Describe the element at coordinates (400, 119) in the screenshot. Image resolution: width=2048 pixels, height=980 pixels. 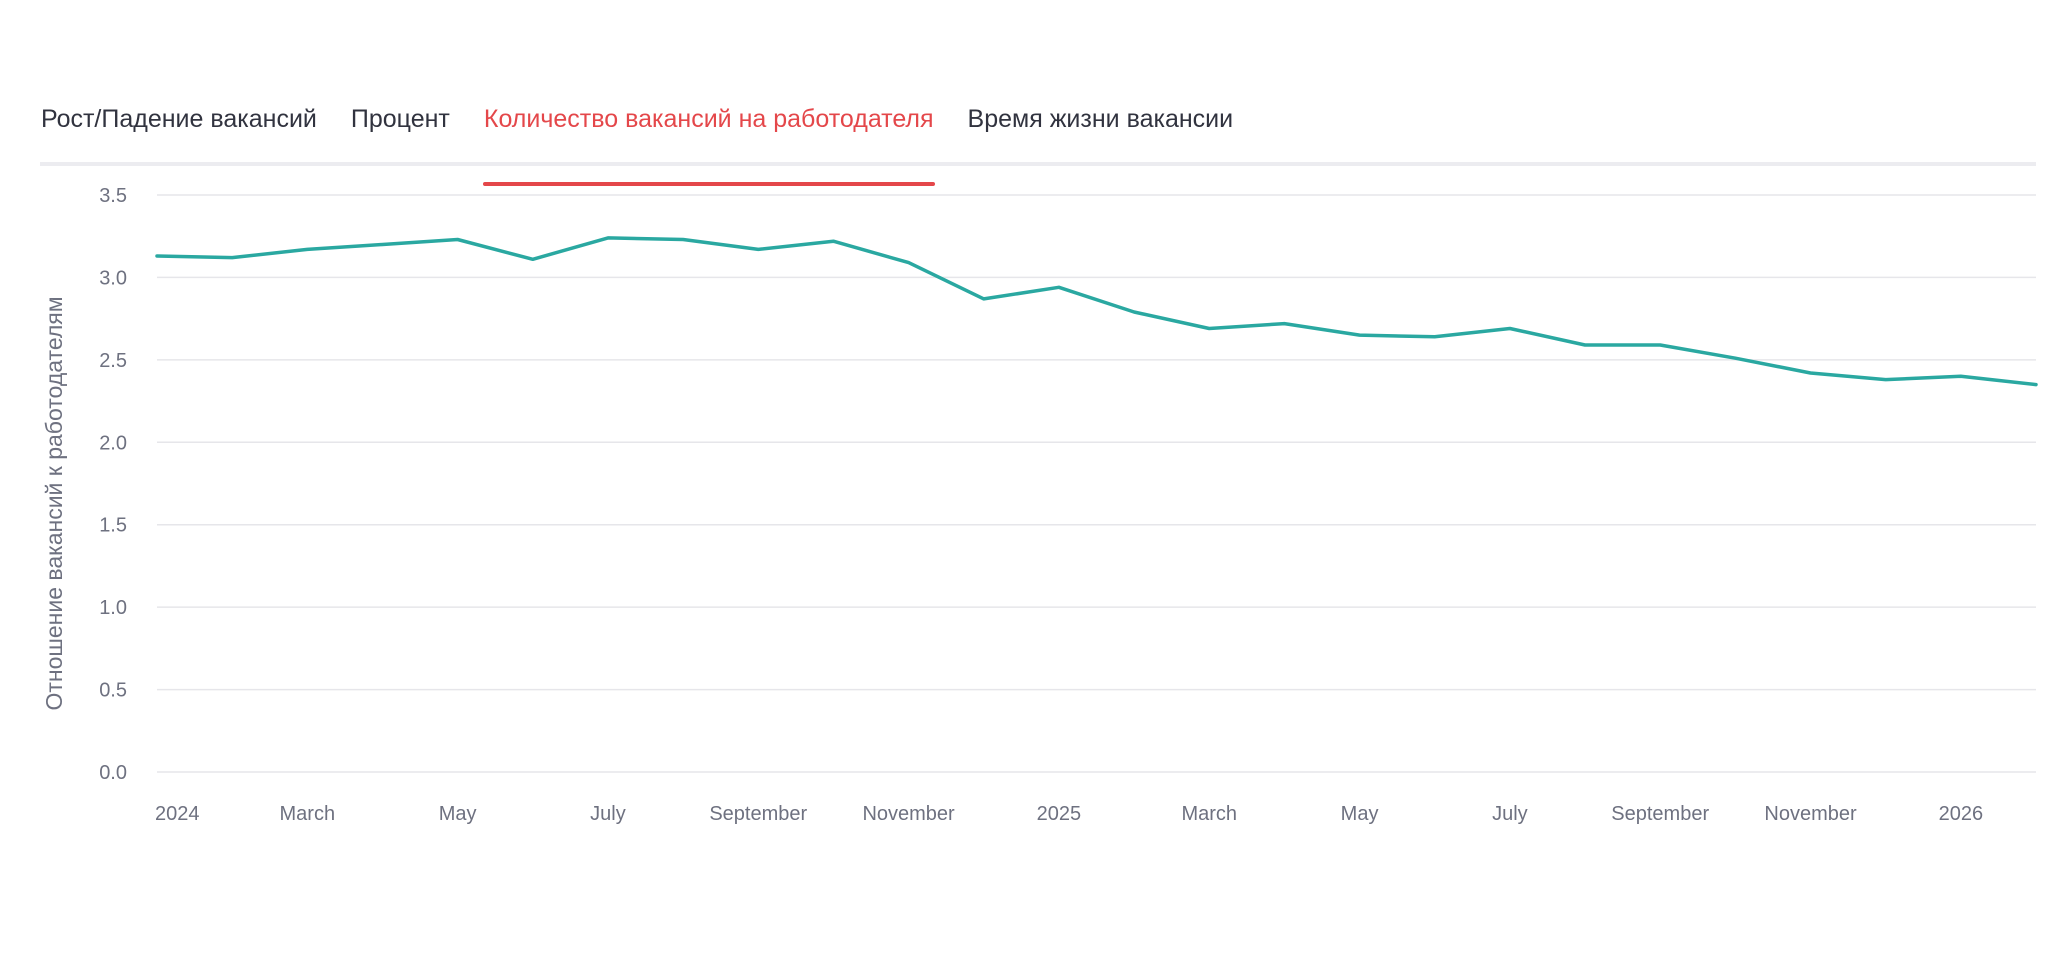
I see `tab-percent: Процент` at that location.